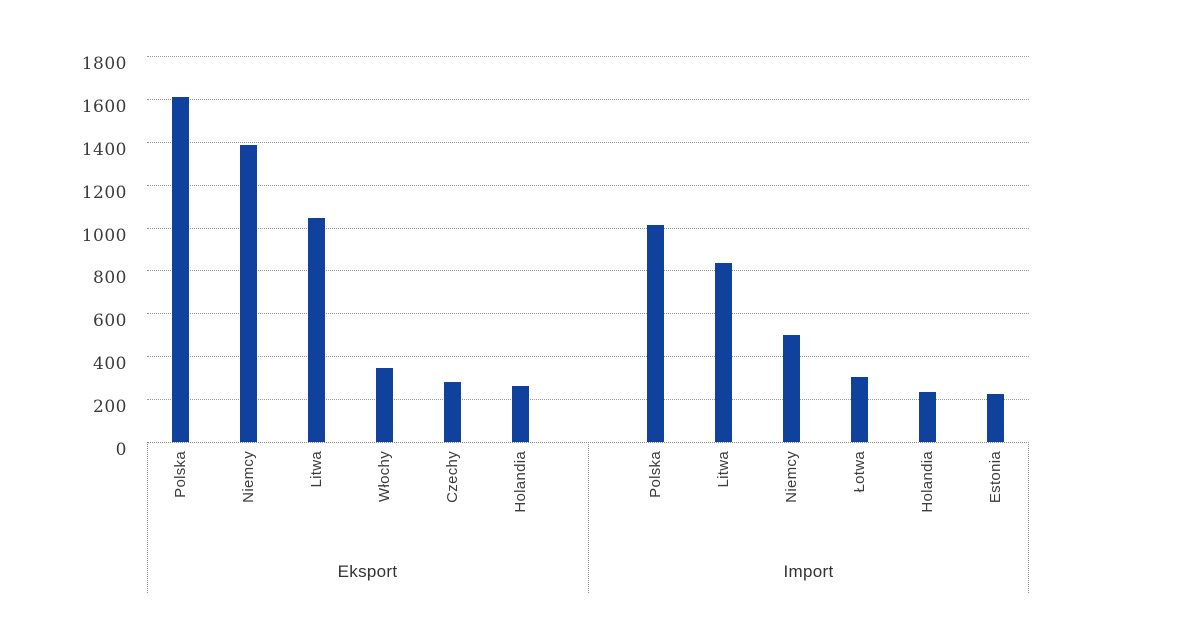 The height and width of the screenshot is (628, 1200). I want to click on category-label: Łotwa, so click(859, 472).